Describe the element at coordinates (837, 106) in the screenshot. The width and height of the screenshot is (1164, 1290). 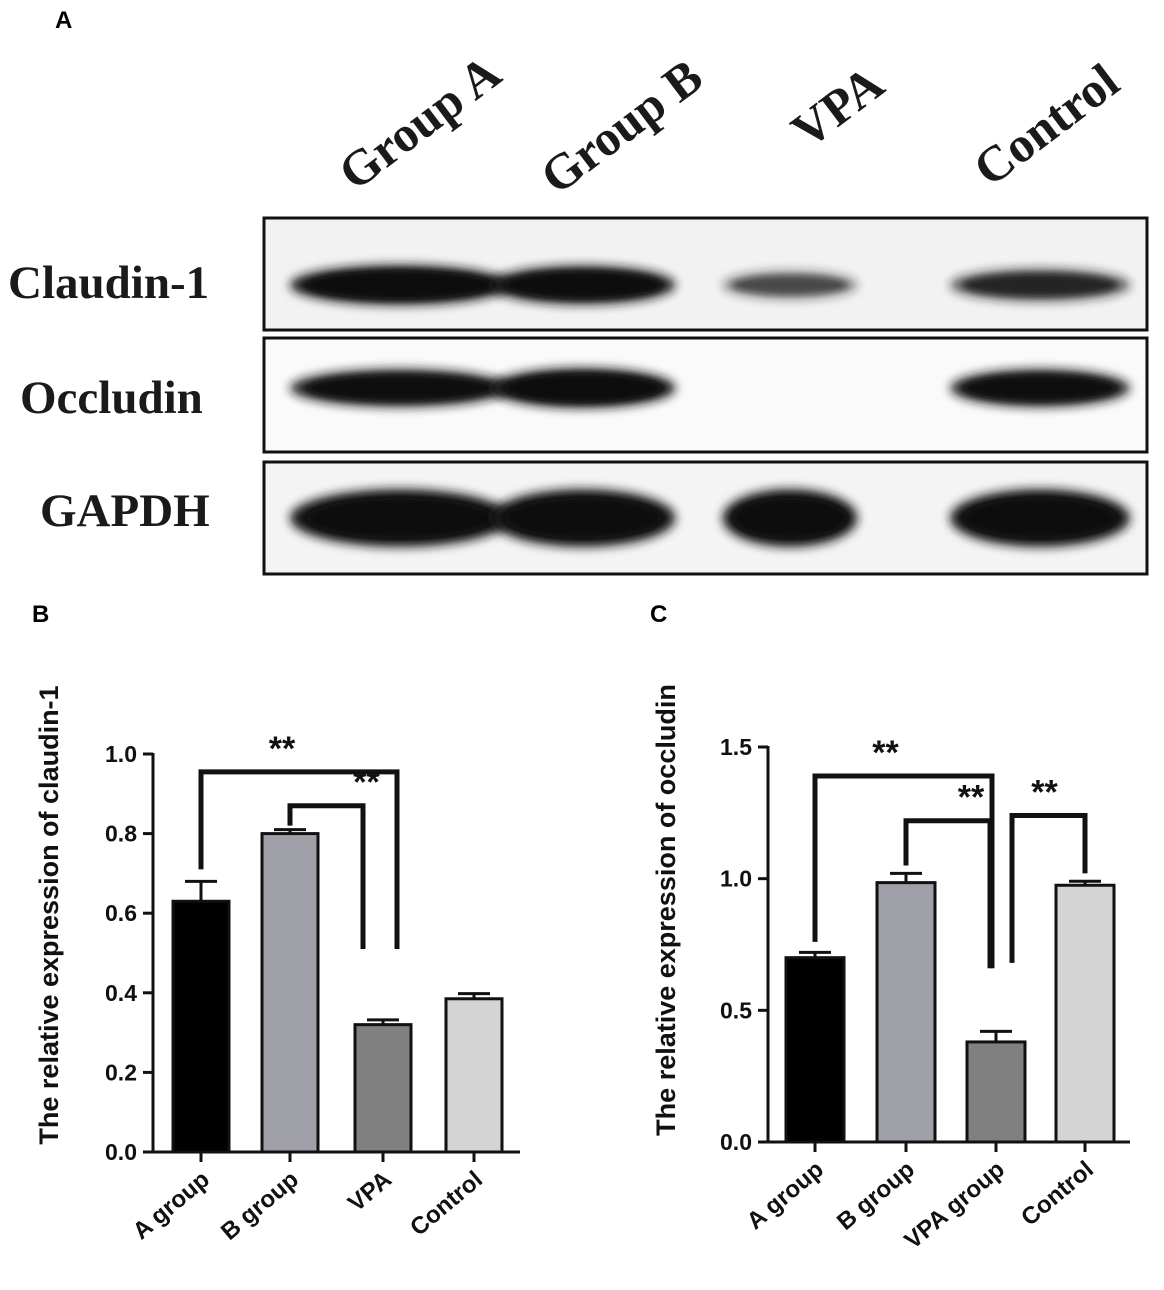
I see `lane-label-vpa: VPA` at that location.